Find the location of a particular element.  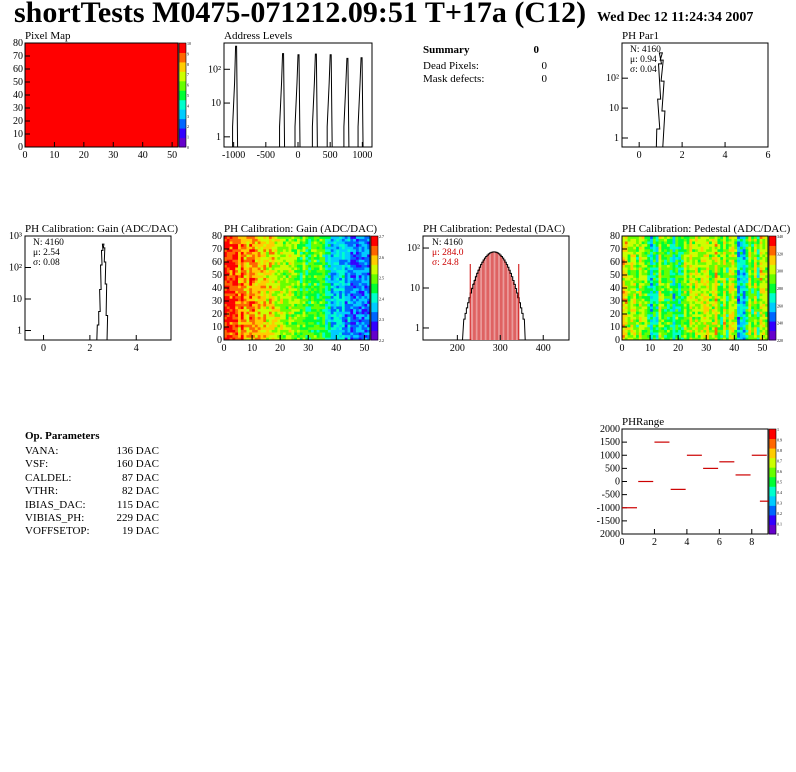

z-tick-label: 3 is located at coordinates (188, 116).